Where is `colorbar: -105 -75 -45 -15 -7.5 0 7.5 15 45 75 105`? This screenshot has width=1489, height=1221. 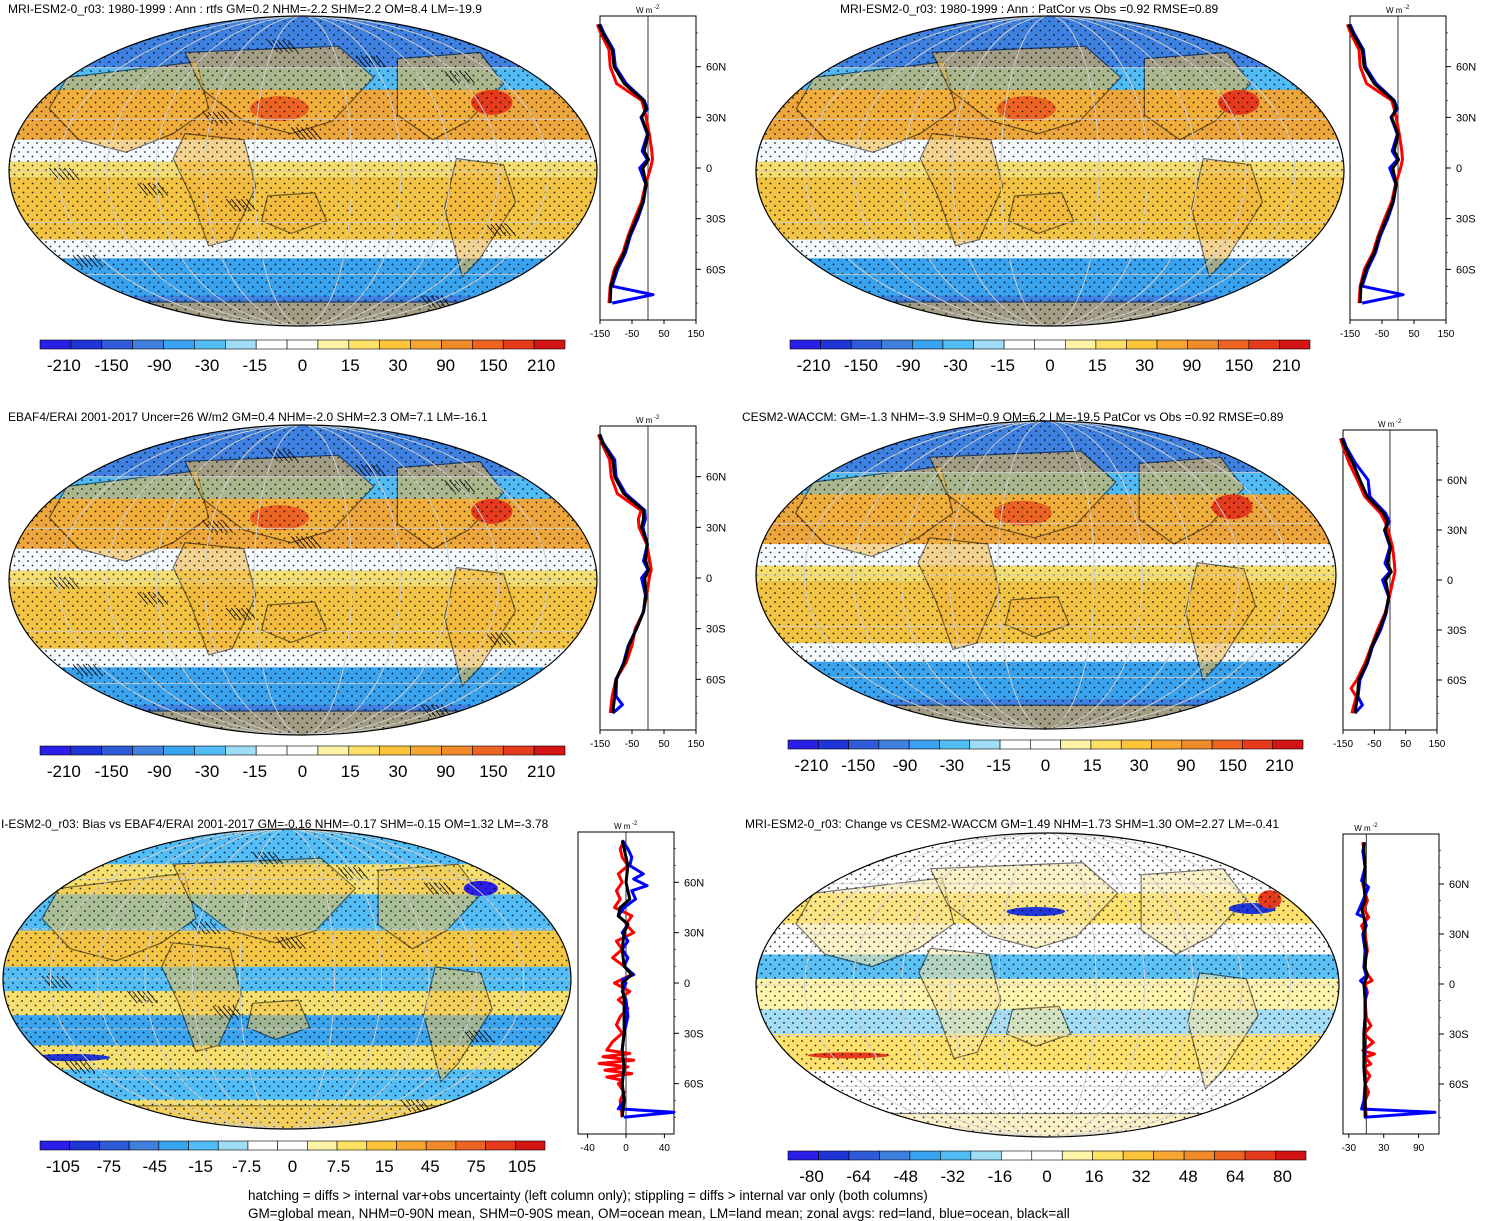 colorbar: -105 -75 -45 -15 -7.5 0 7.5 15 45 75 105 is located at coordinates (292, 1158).